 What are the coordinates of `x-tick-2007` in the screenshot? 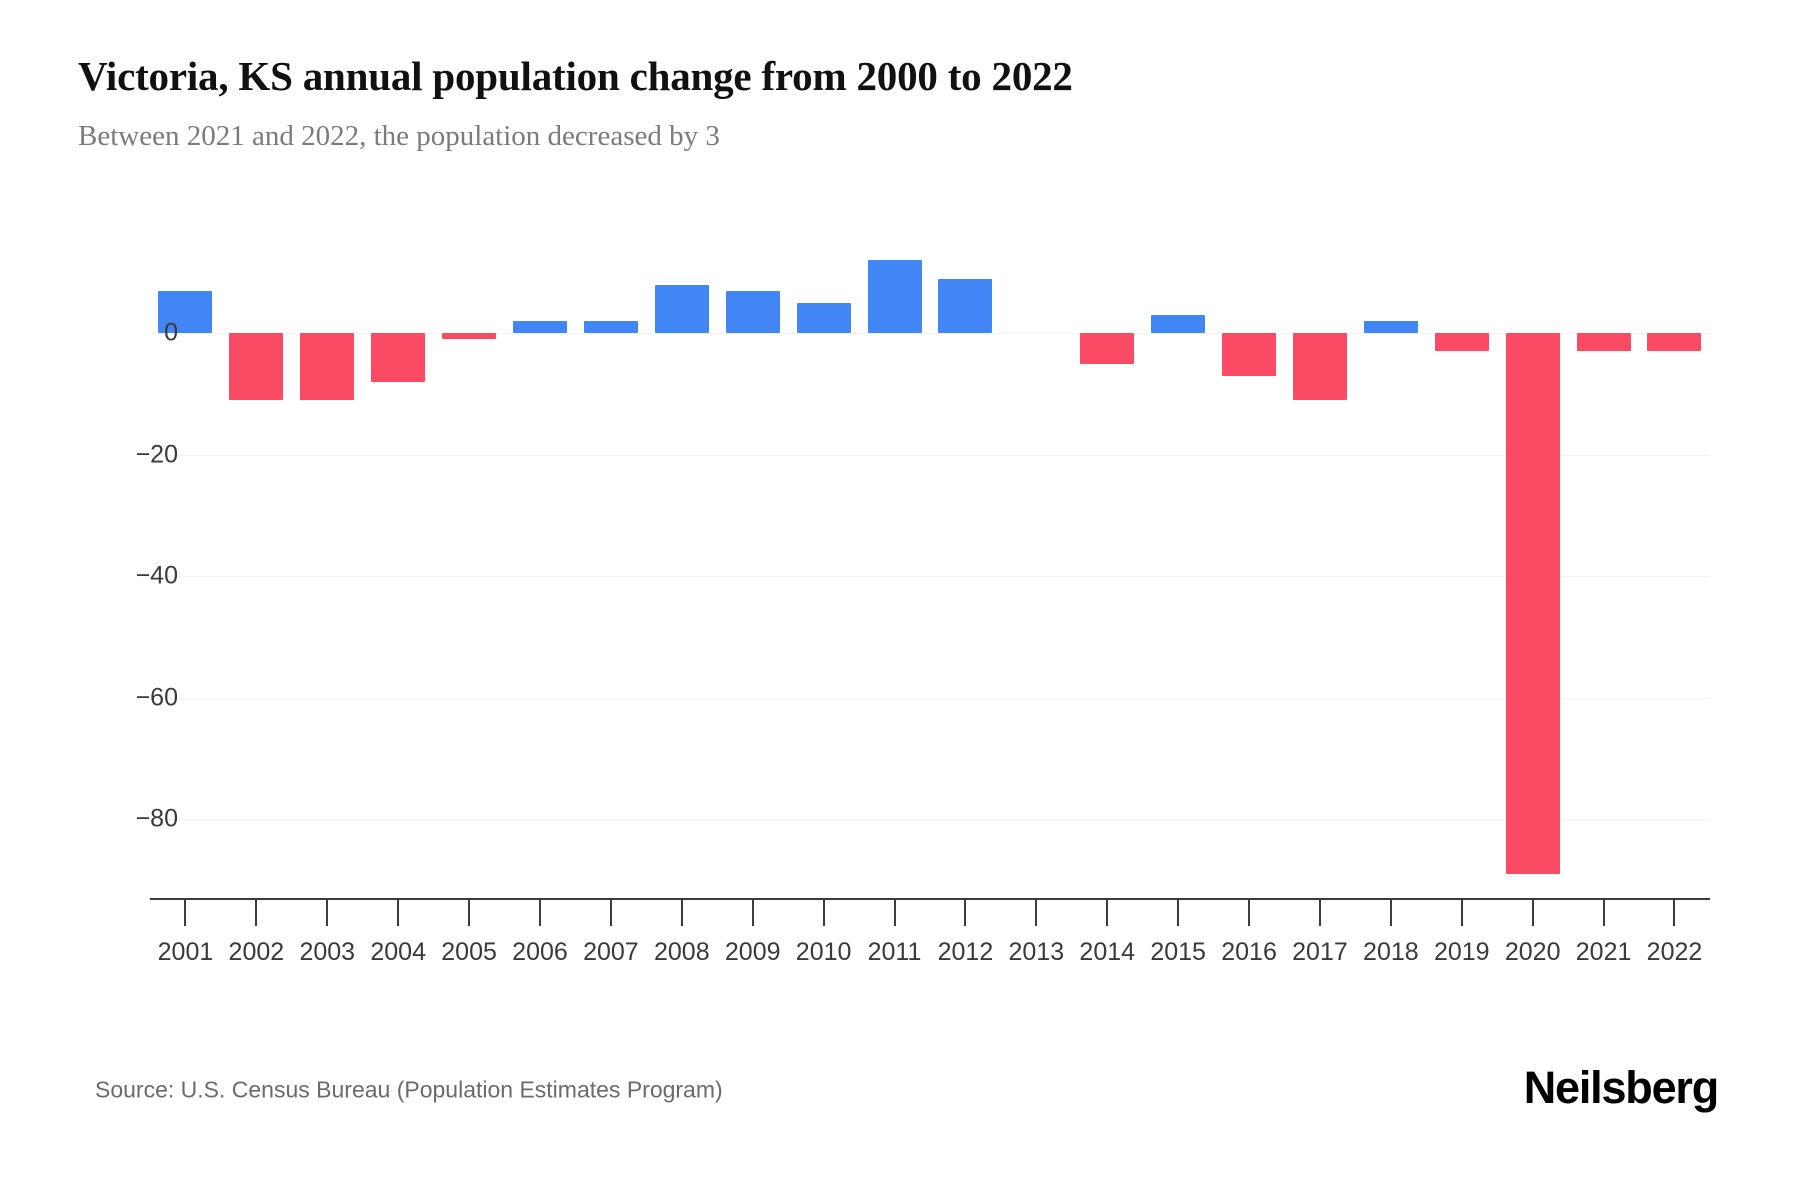 It's located at (610, 913).